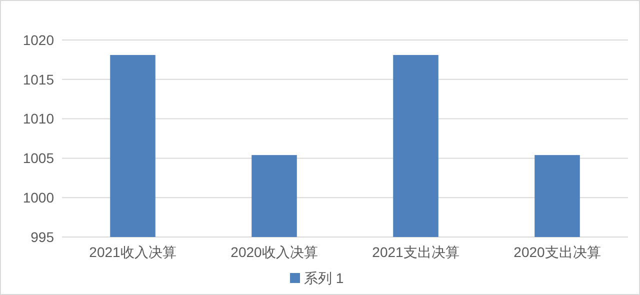 Image resolution: width=640 pixels, height=295 pixels. I want to click on y-tick-label: 1010, so click(38, 118).